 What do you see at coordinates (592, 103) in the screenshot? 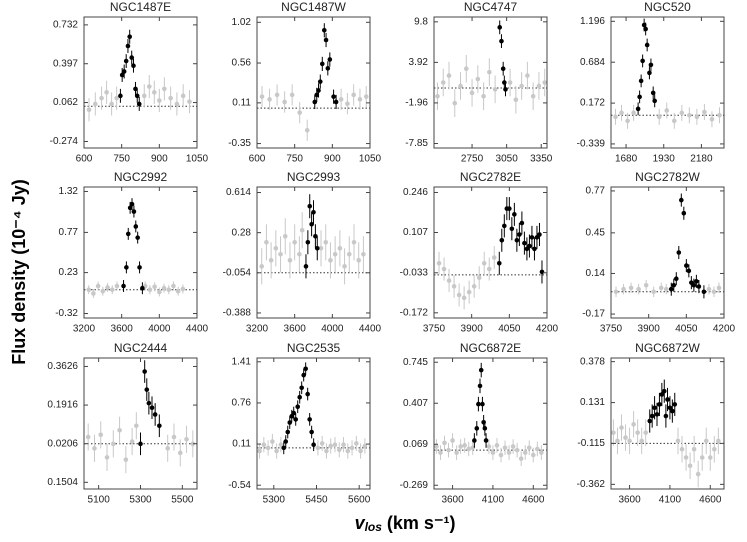
I see `y-tick-label: 0.172` at bounding box center [592, 103].